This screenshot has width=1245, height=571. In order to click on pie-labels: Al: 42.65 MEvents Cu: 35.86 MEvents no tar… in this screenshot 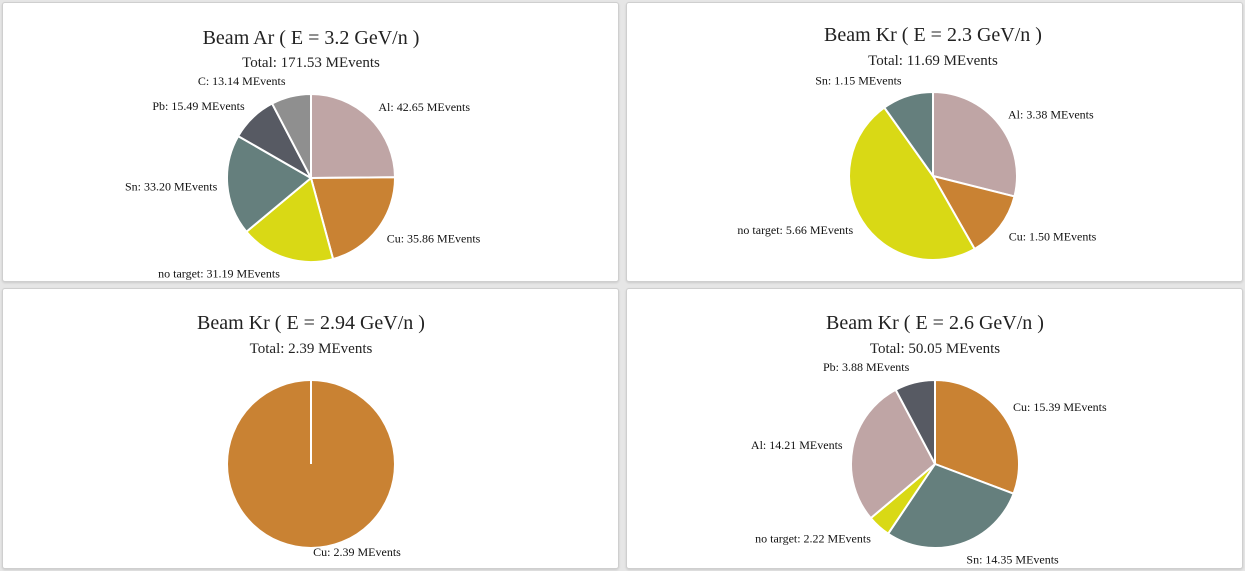, I will do `click(303, 177)`.